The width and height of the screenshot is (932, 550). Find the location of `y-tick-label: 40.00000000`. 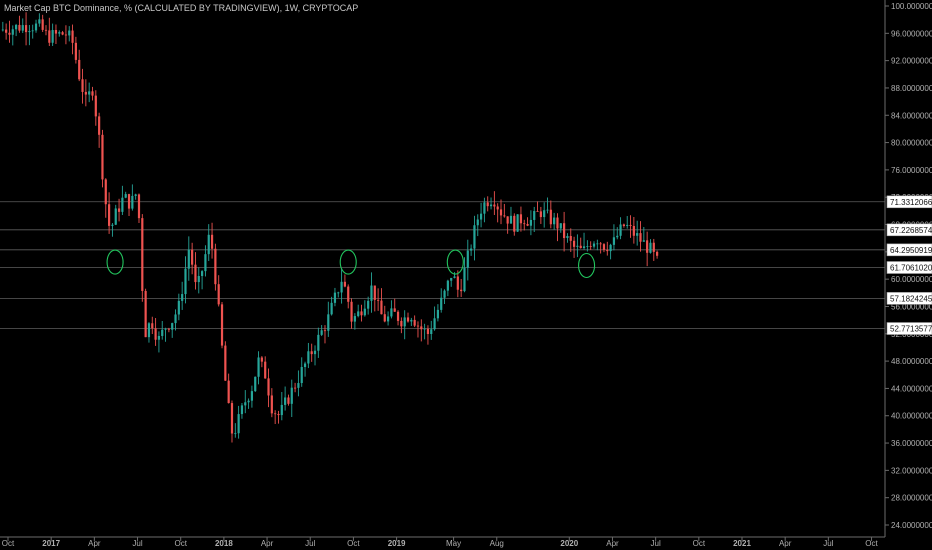

y-tick-label: 40.00000000 is located at coordinates (911, 416).